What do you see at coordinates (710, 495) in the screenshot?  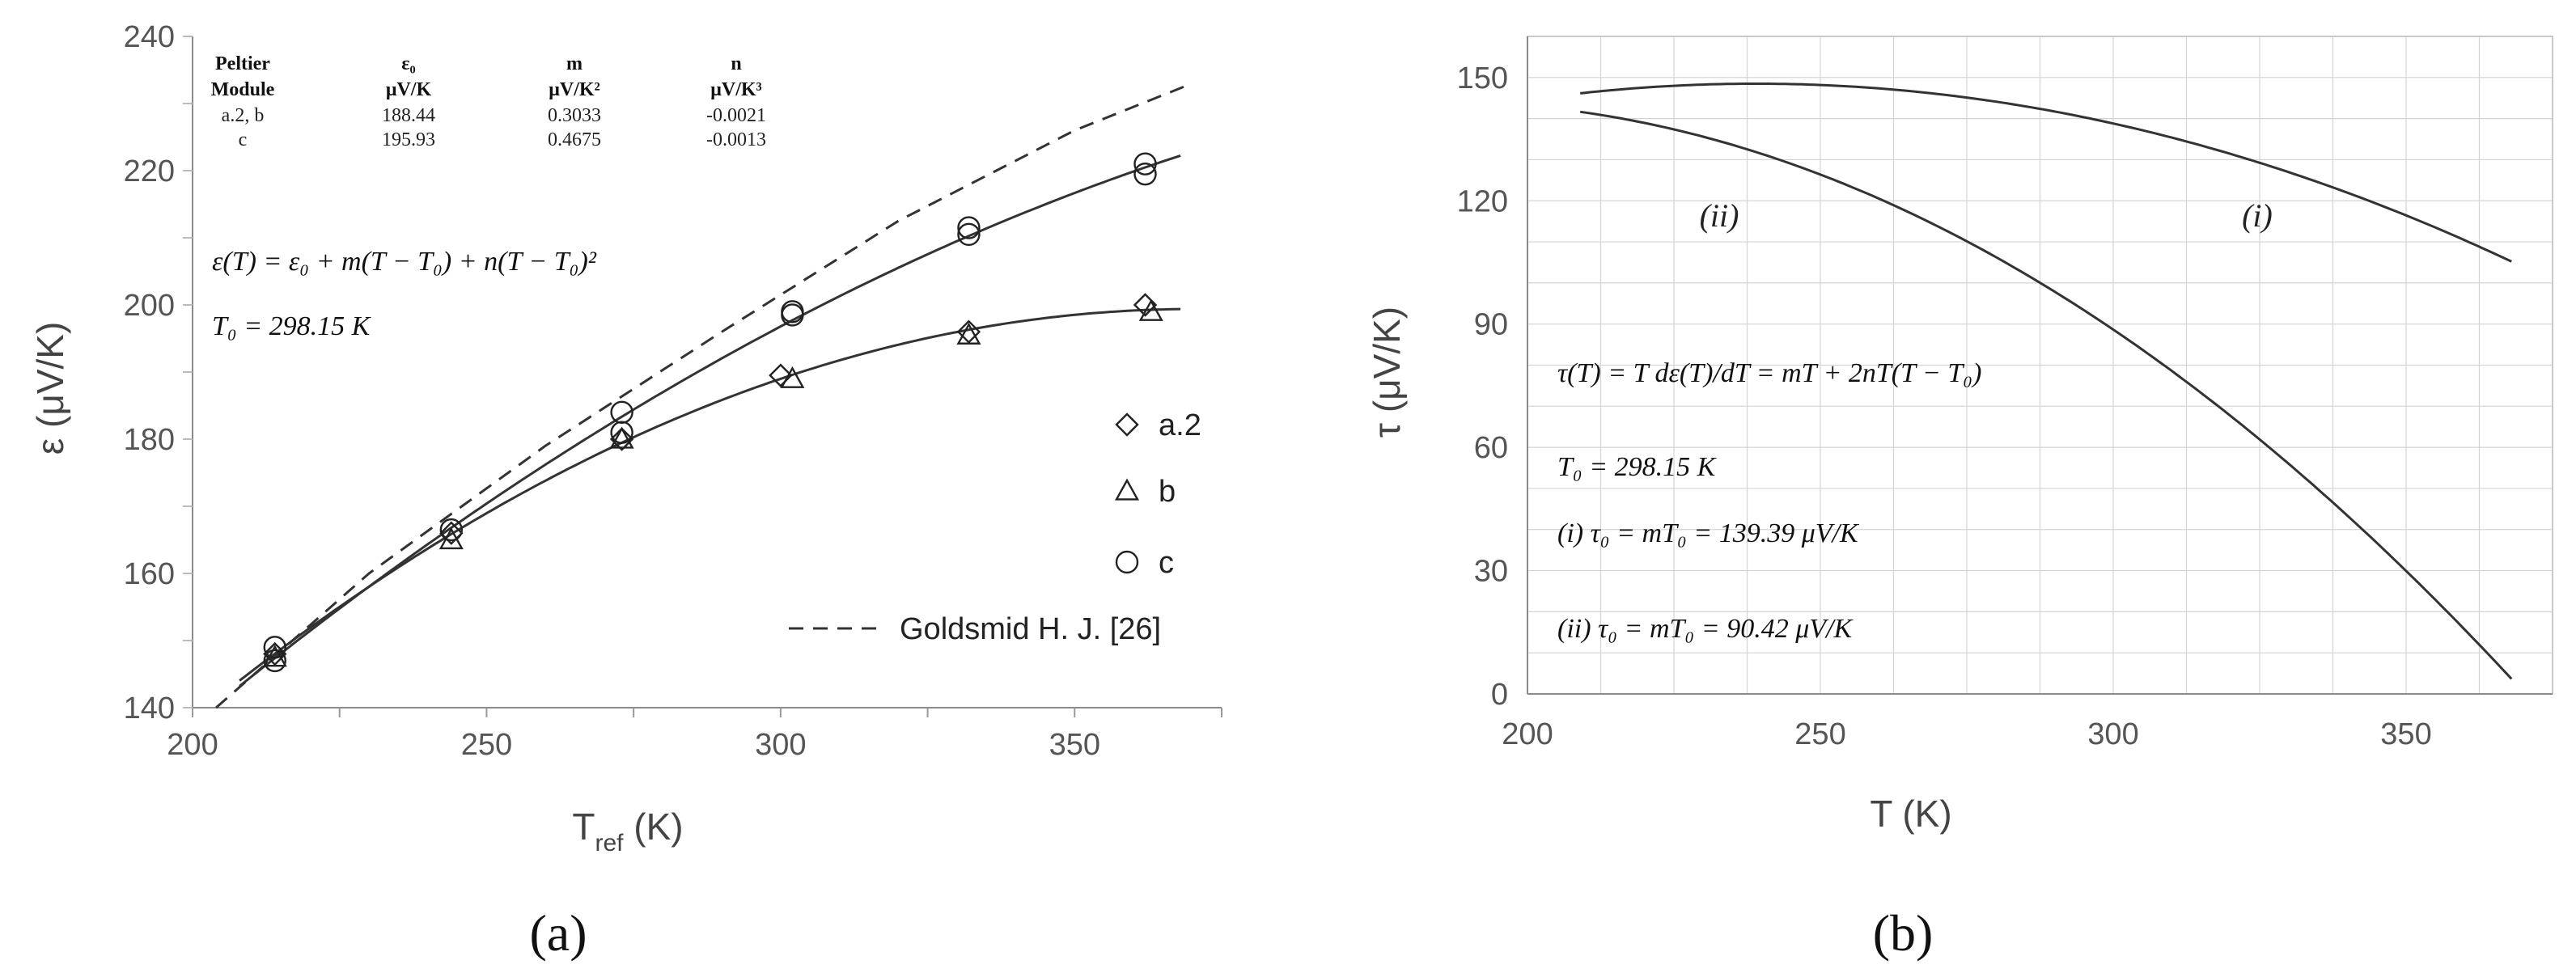 I see `fit-curve` at bounding box center [710, 495].